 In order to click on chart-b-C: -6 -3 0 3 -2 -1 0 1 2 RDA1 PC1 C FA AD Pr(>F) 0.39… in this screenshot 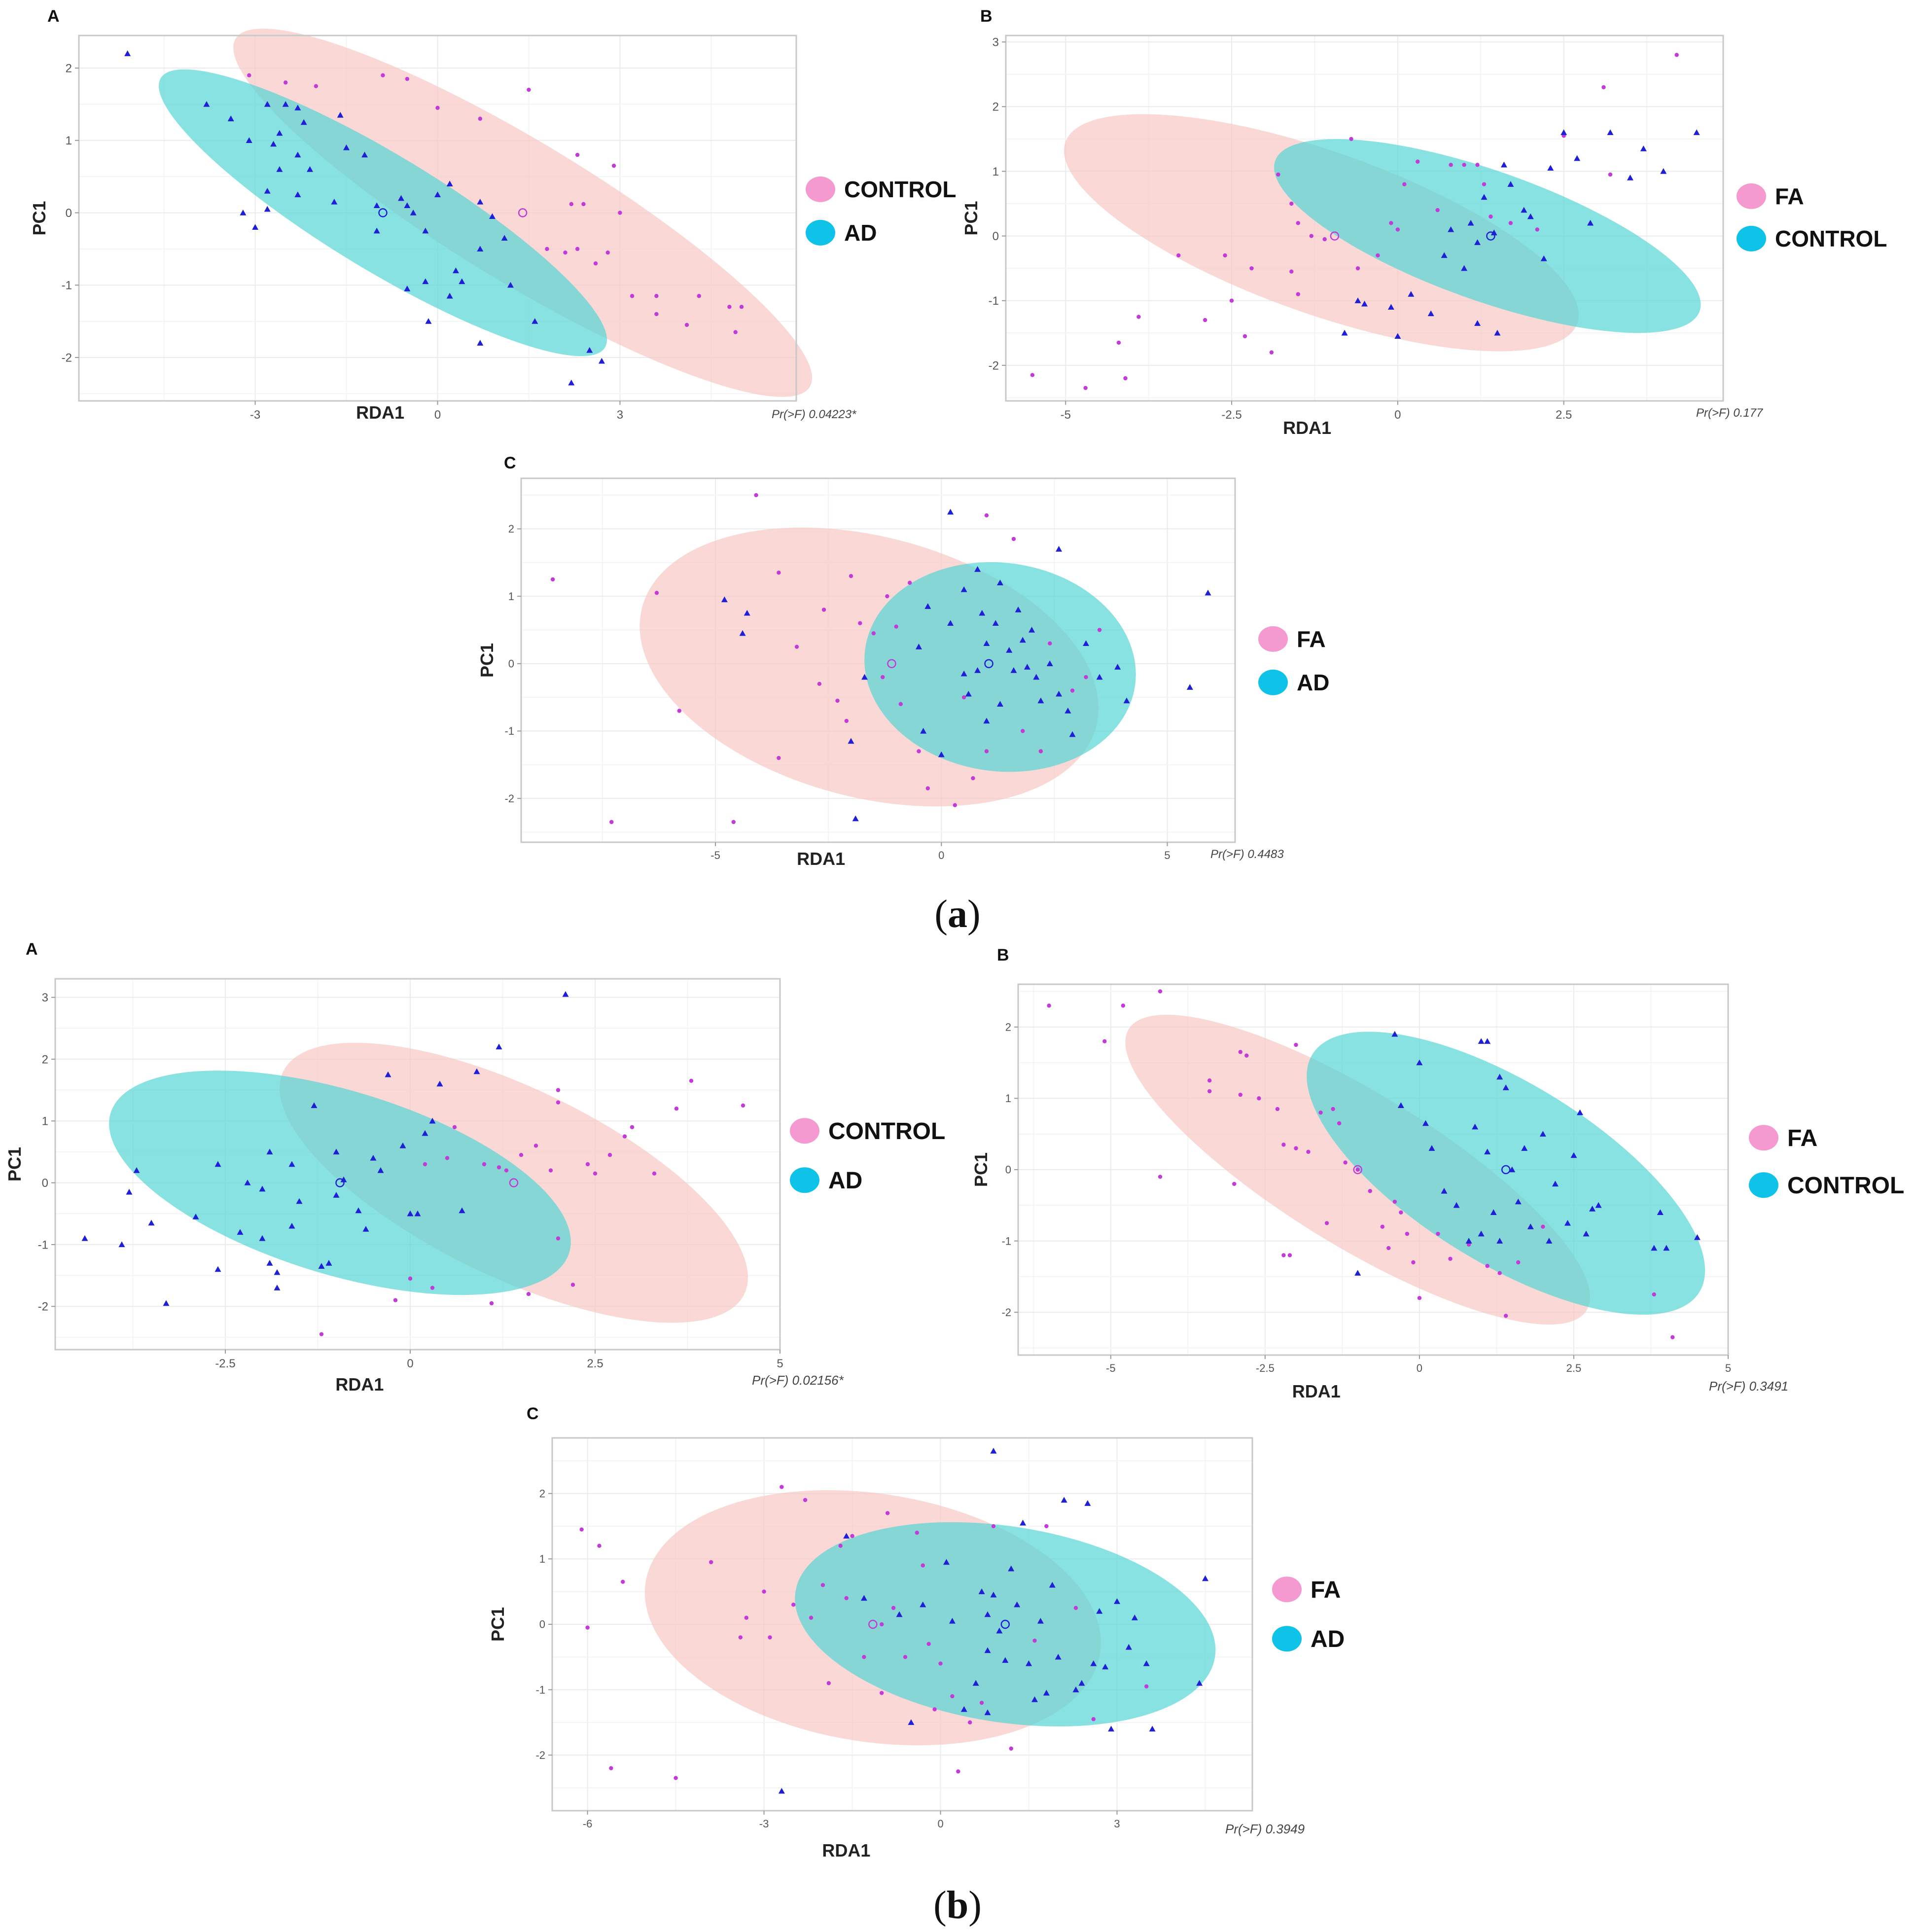, I will do `click(916, 1632)`.